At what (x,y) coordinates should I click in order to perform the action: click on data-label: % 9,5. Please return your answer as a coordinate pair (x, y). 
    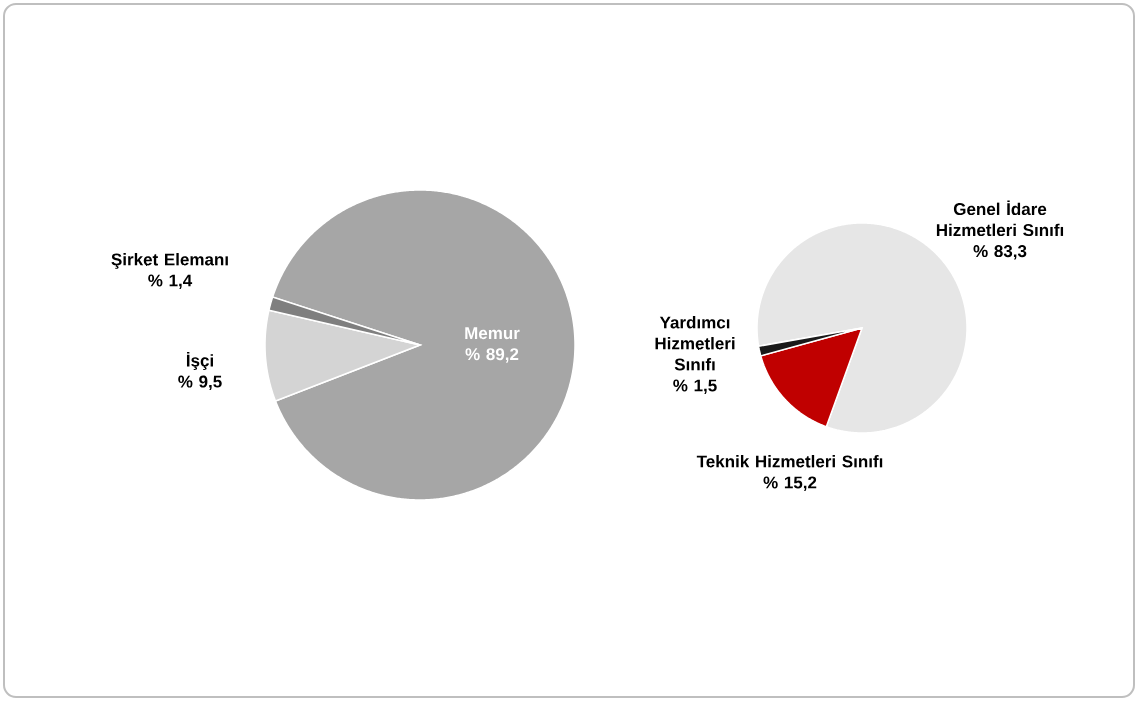
    Looking at the image, I should click on (200, 383).